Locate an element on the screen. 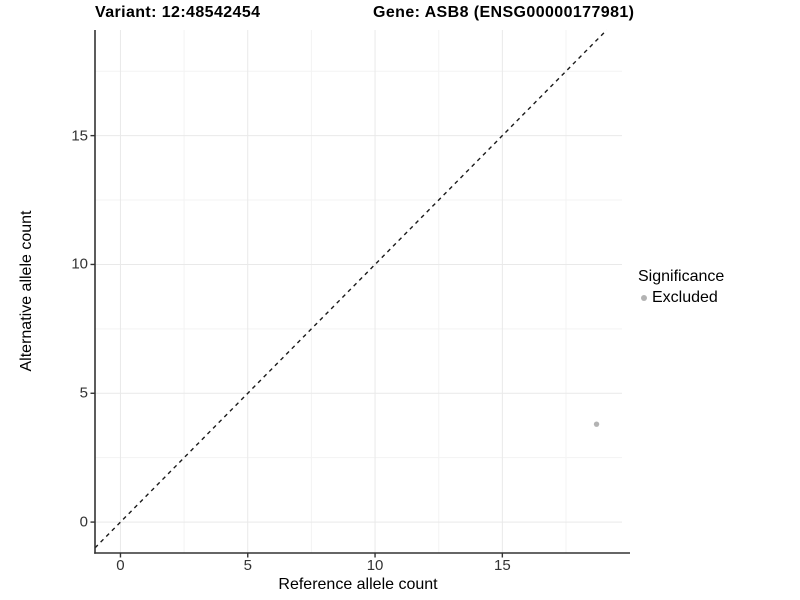  y-tick-label: 0 is located at coordinates (83, 522).